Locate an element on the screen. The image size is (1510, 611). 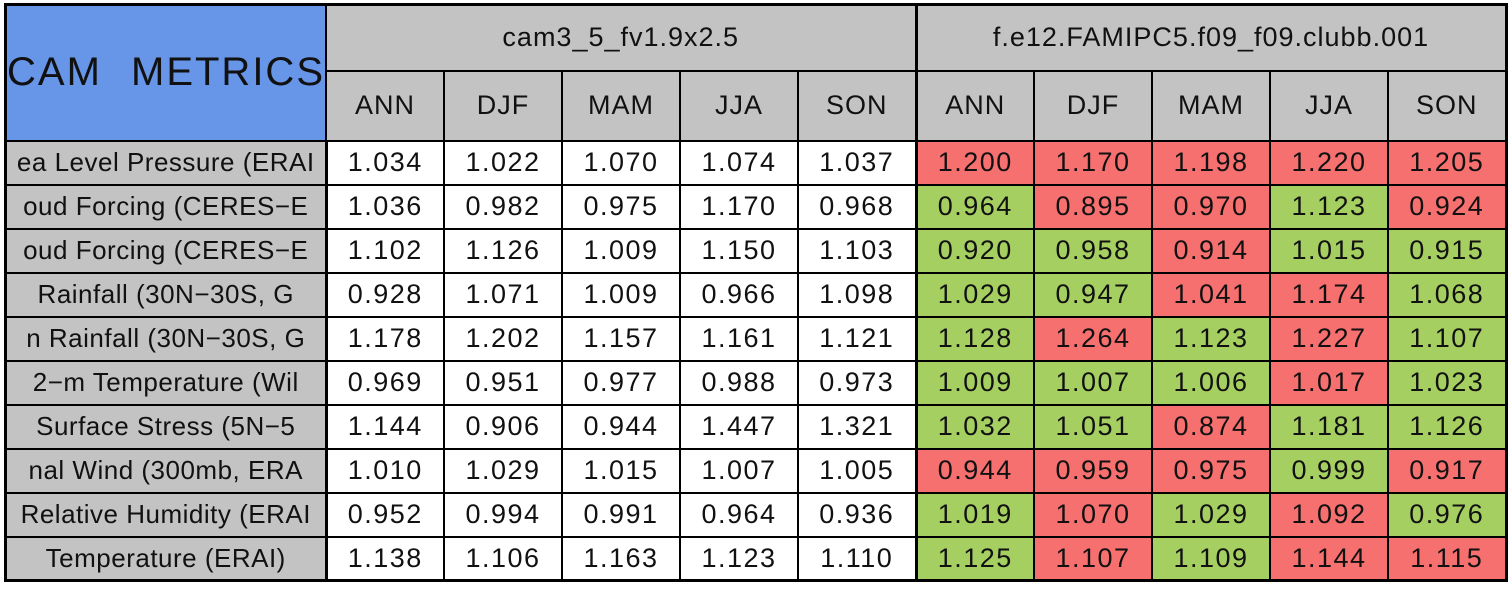
value-cell-control: 1.123 is located at coordinates (739, 558).